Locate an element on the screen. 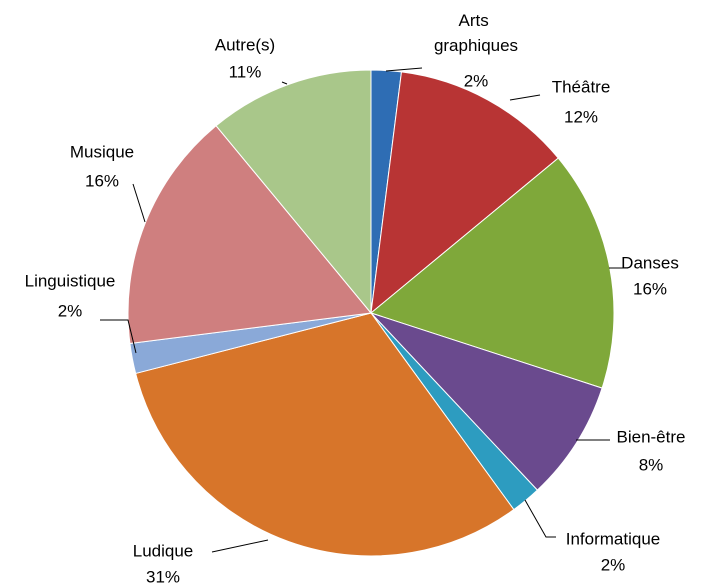  slice-label: Autre(s) is located at coordinates (245, 44).